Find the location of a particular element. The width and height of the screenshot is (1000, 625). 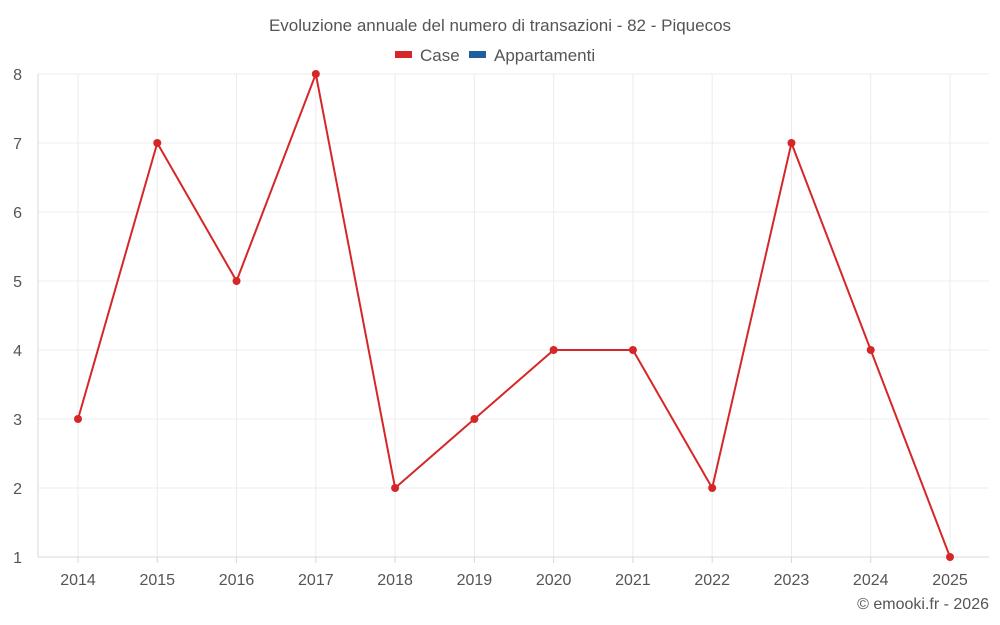

x-tick-label: 2019 is located at coordinates (475, 580).